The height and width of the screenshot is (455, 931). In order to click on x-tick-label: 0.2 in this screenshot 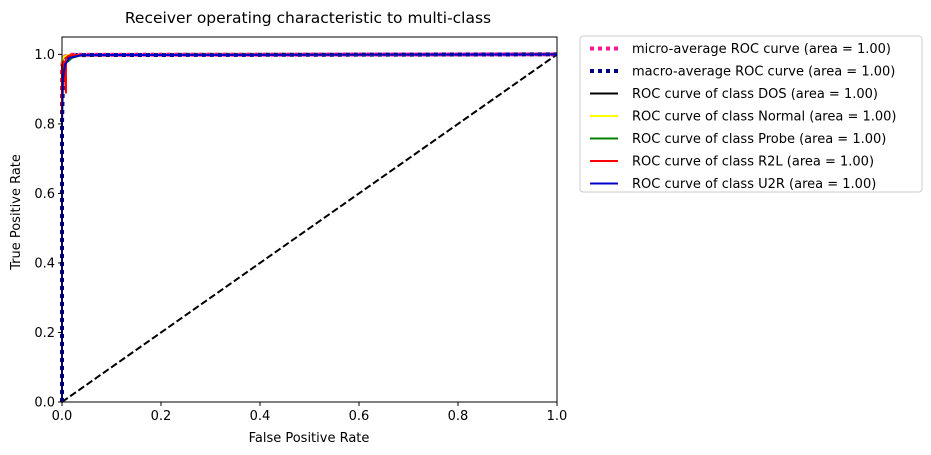, I will do `click(161, 416)`.